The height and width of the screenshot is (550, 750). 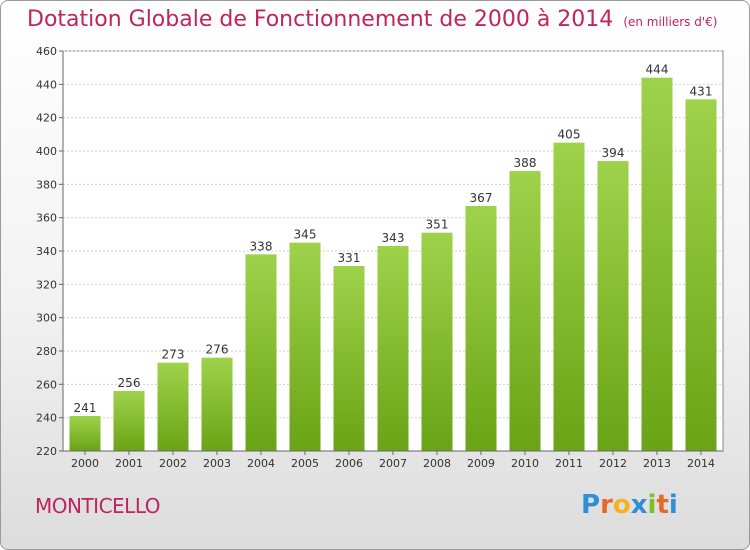 What do you see at coordinates (46, 418) in the screenshot?
I see `y-tick-label: 240` at bounding box center [46, 418].